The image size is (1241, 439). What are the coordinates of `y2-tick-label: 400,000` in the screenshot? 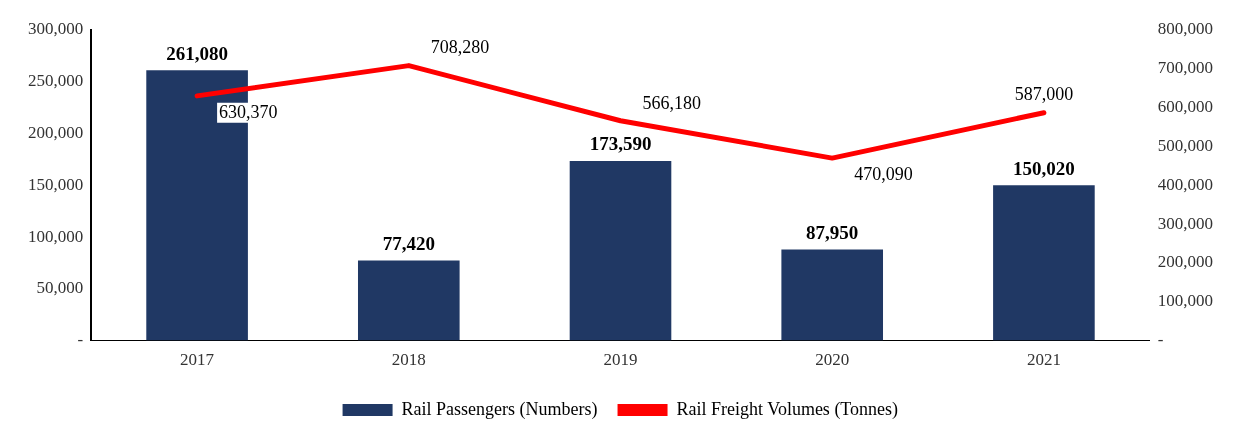 It's located at (1185, 184).